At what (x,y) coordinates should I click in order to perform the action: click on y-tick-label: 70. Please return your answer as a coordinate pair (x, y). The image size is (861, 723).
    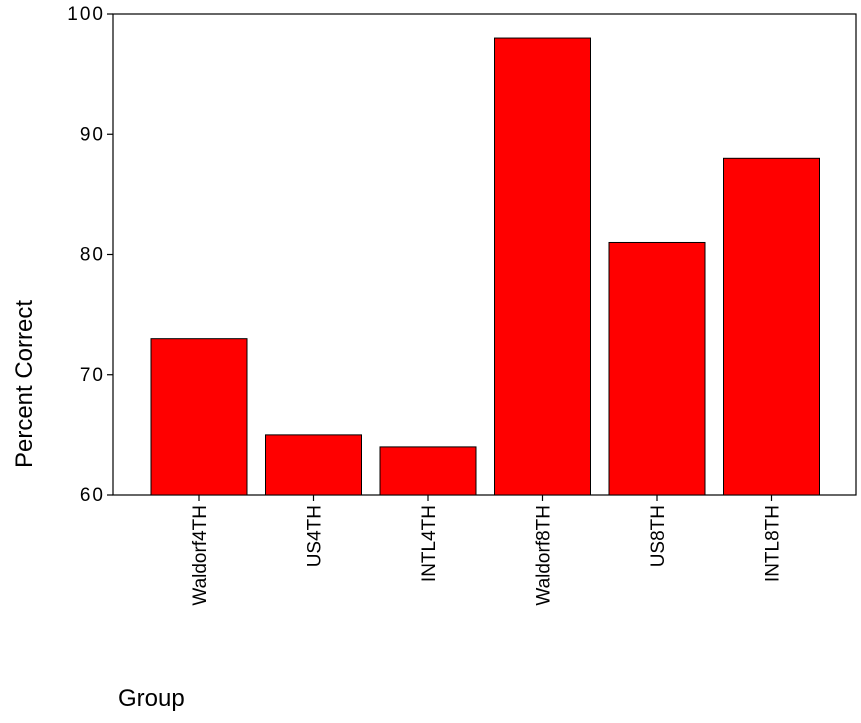
    Looking at the image, I should click on (92, 375).